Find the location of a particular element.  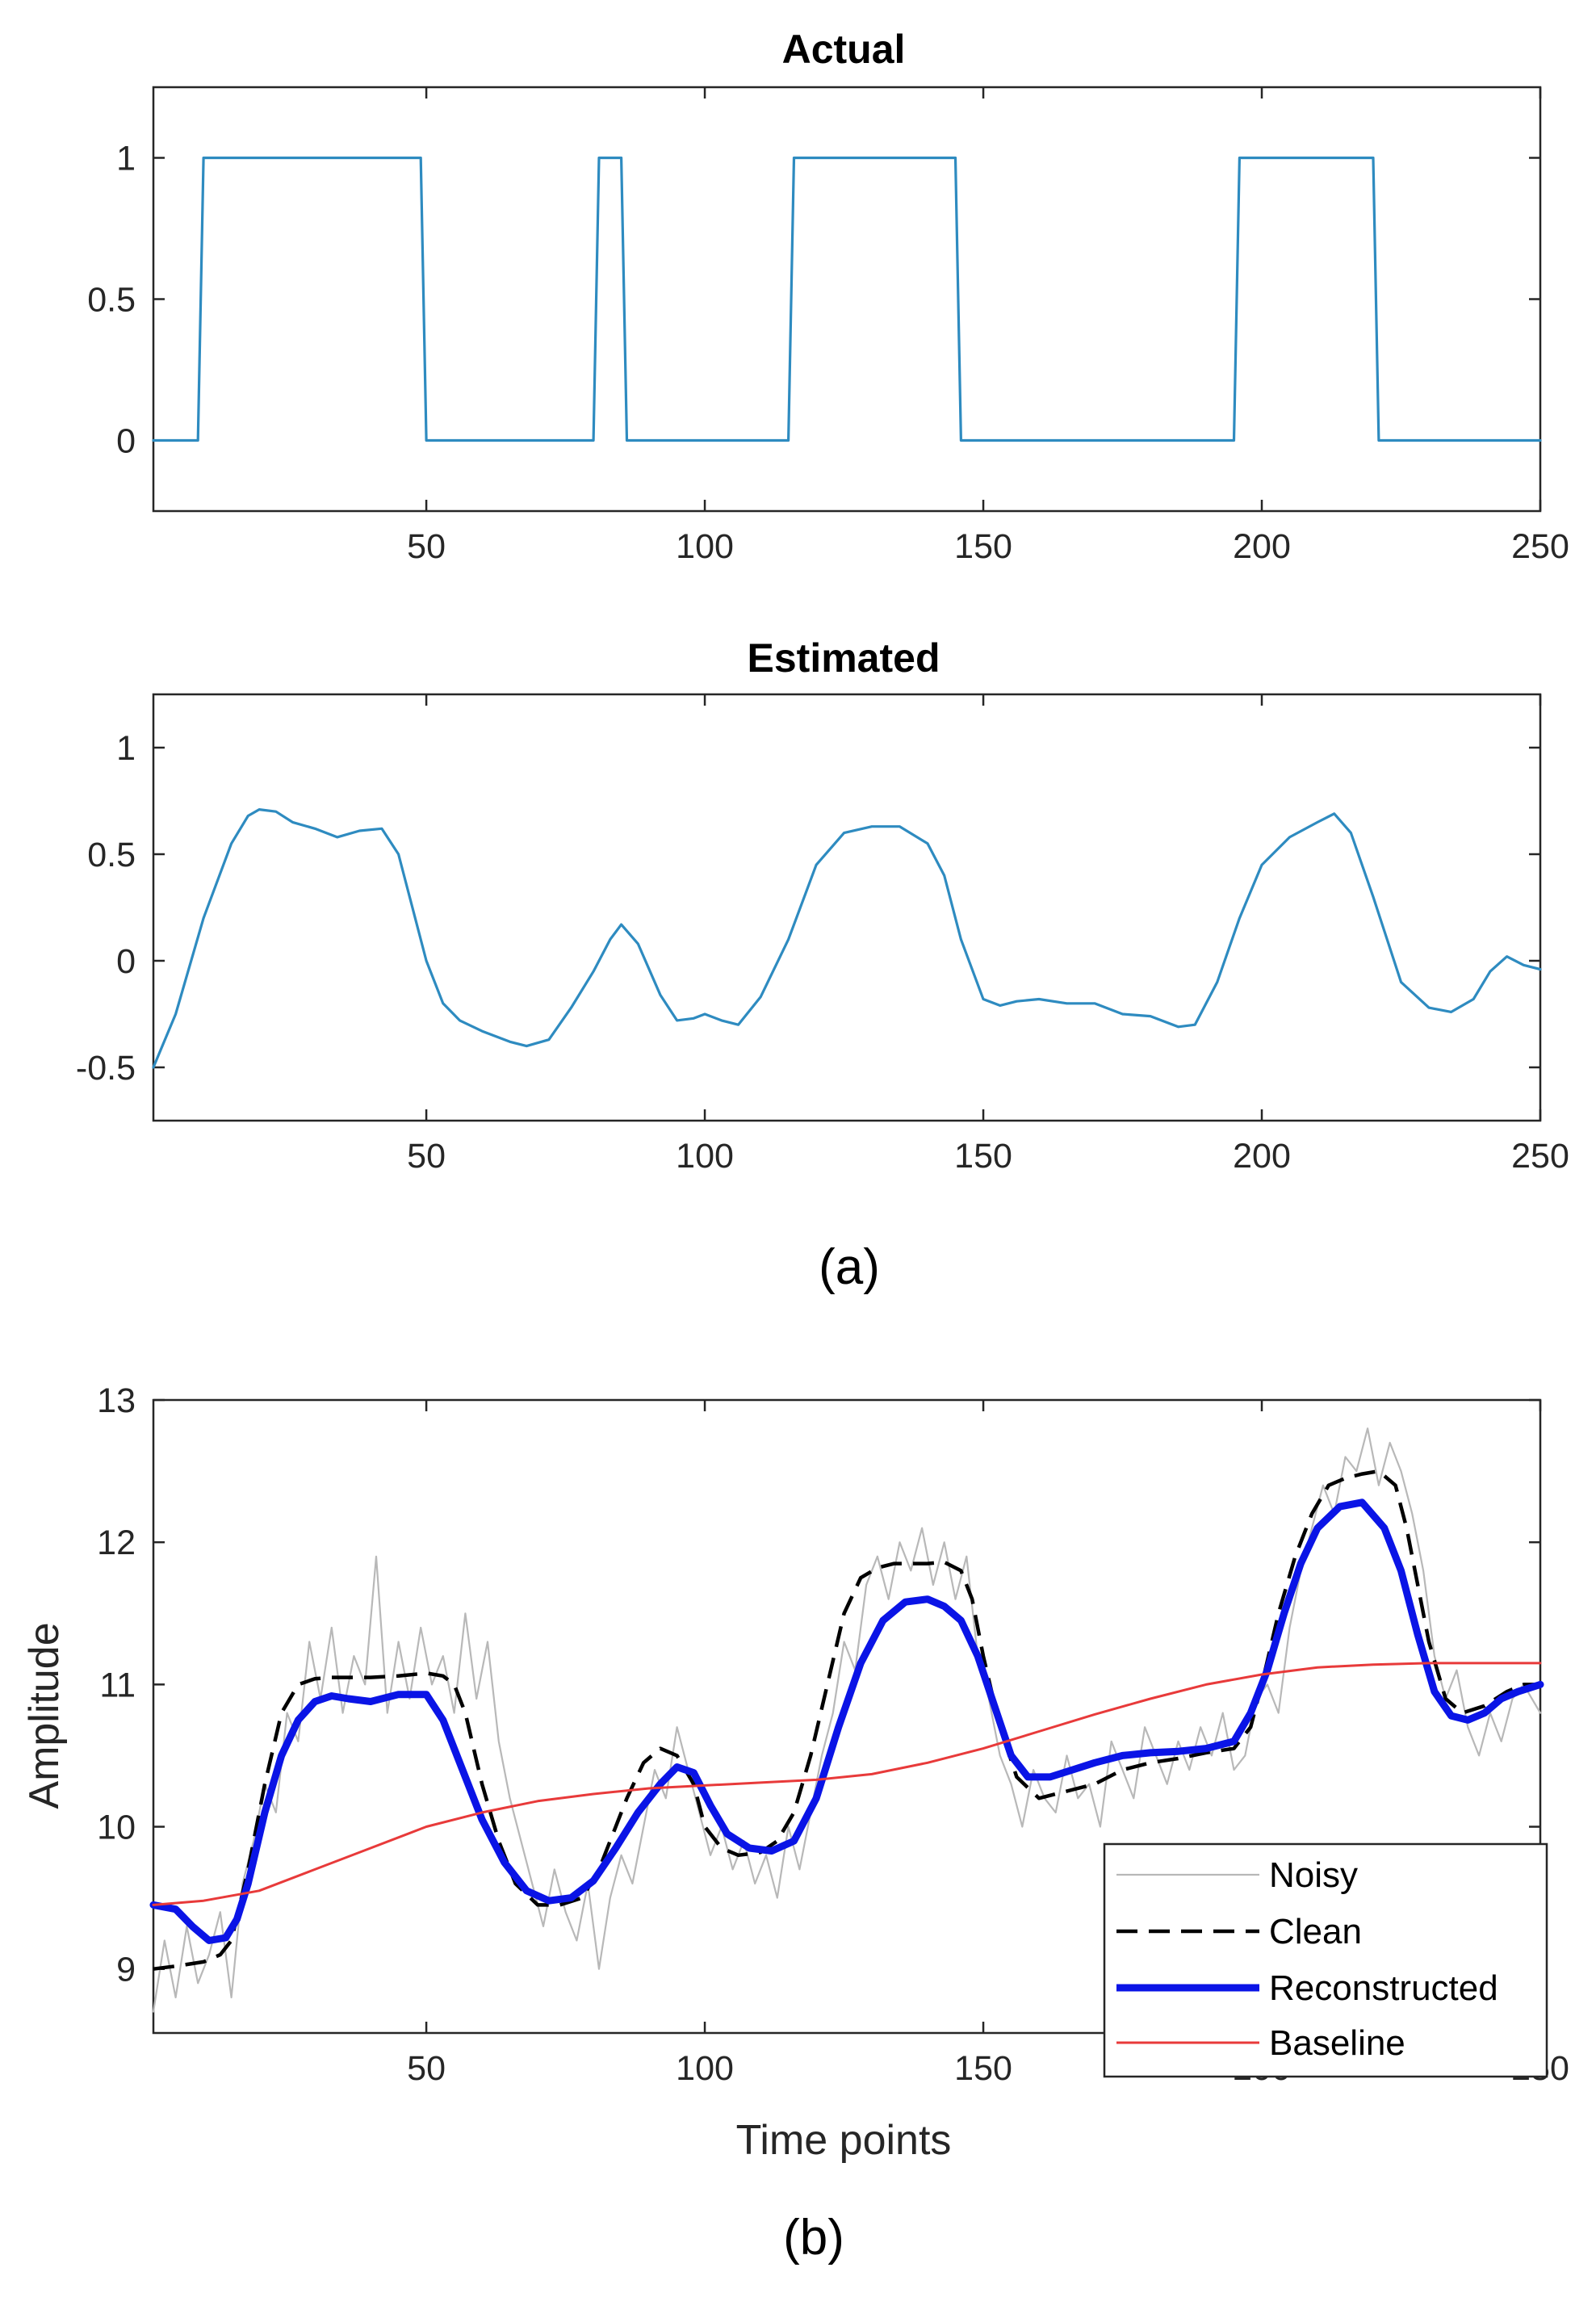

legend-box is located at coordinates (1325, 1960).